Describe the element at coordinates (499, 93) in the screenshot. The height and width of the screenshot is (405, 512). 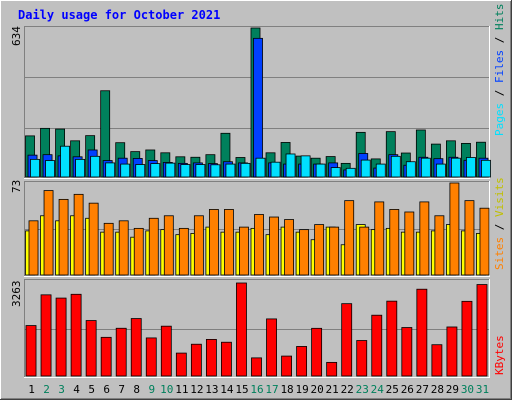
I see `legend-sep-1: /` at that location.